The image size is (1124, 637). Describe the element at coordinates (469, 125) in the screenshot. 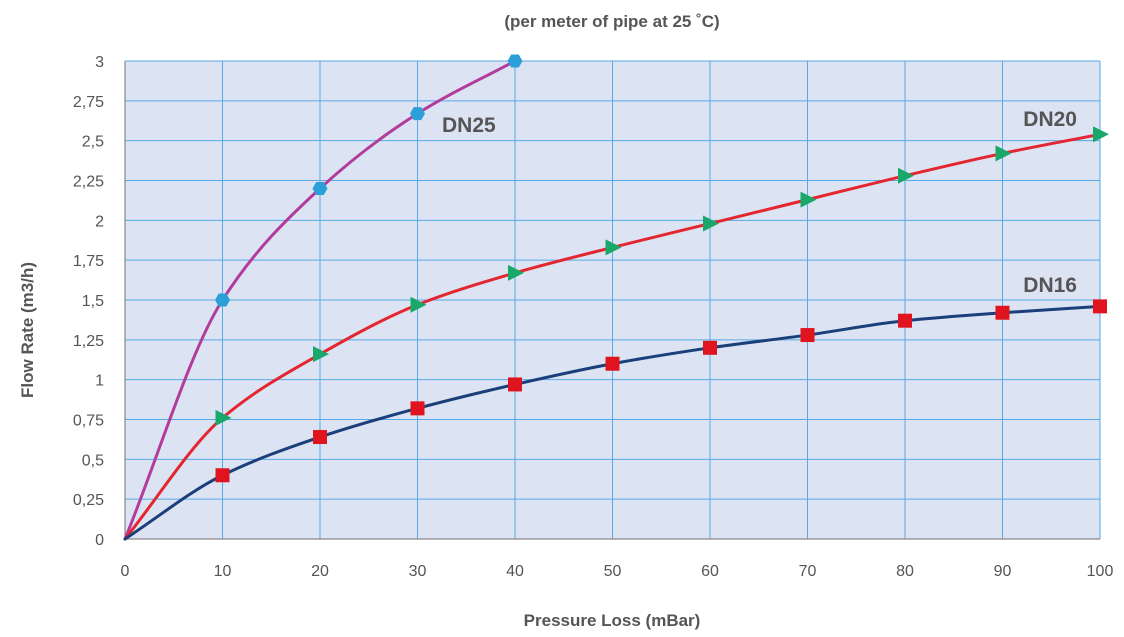

I see `series-label-dn25: DN25` at that location.